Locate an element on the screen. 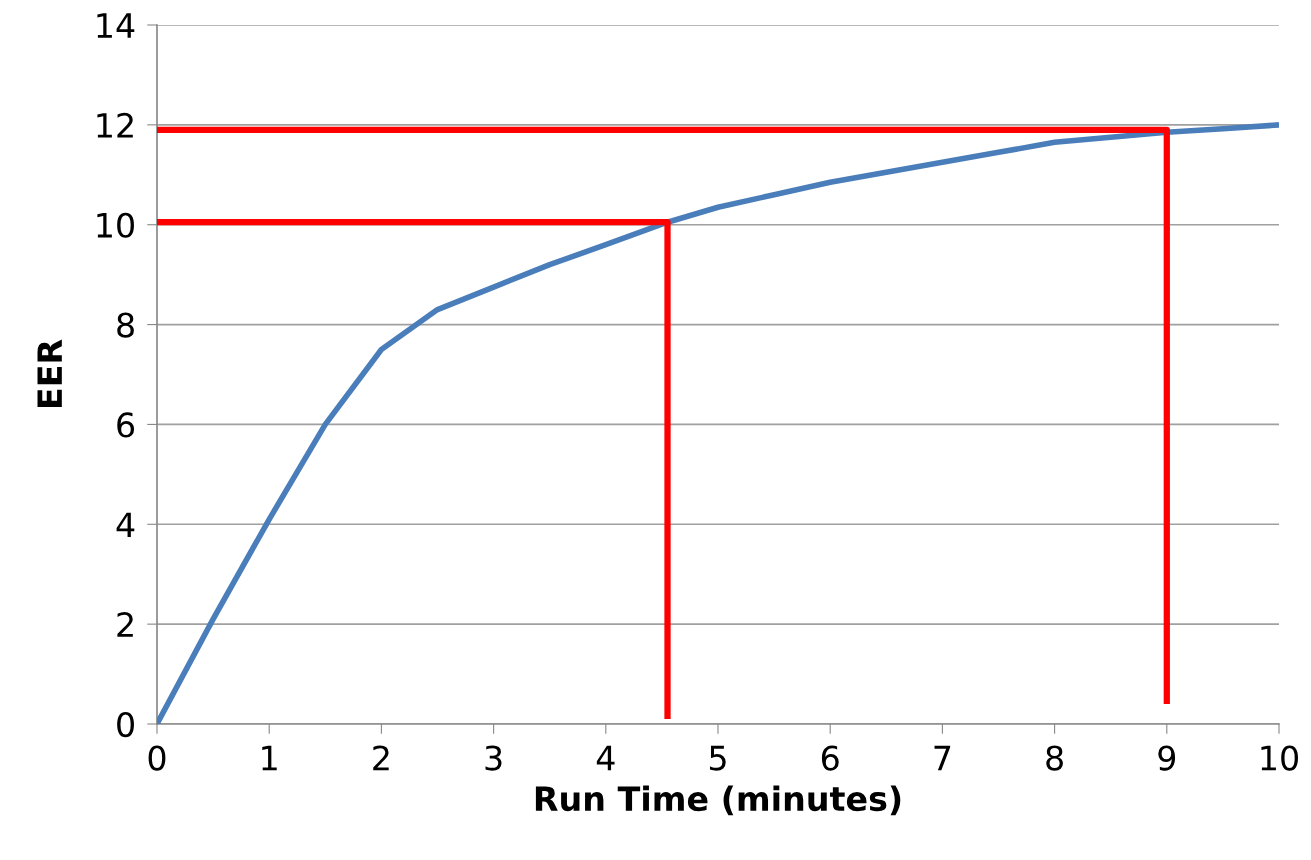 This screenshot has width=1311, height=860. x-tick-label: 9 is located at coordinates (1167, 758).